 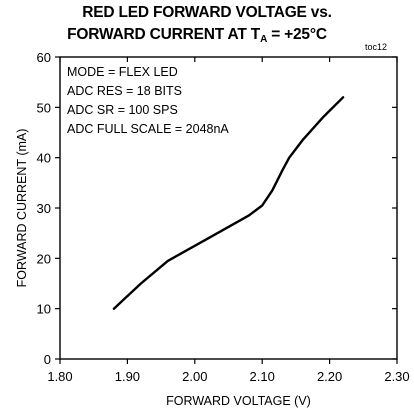 I want to click on x-tick-label: 1.80, so click(x=59, y=376).